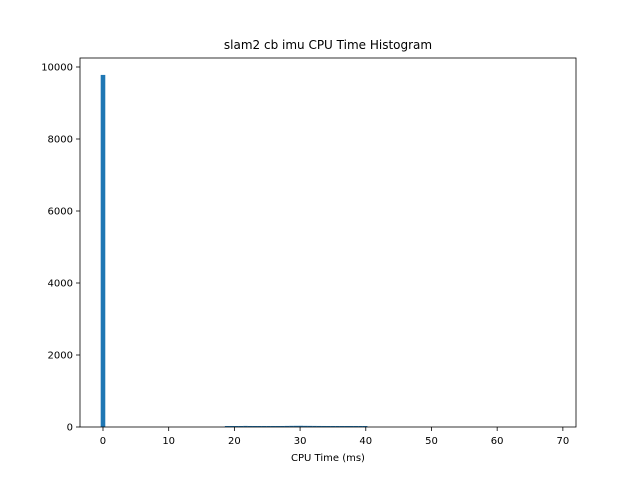  What do you see at coordinates (60, 284) in the screenshot?
I see `y-tick-label: 4000` at bounding box center [60, 284].